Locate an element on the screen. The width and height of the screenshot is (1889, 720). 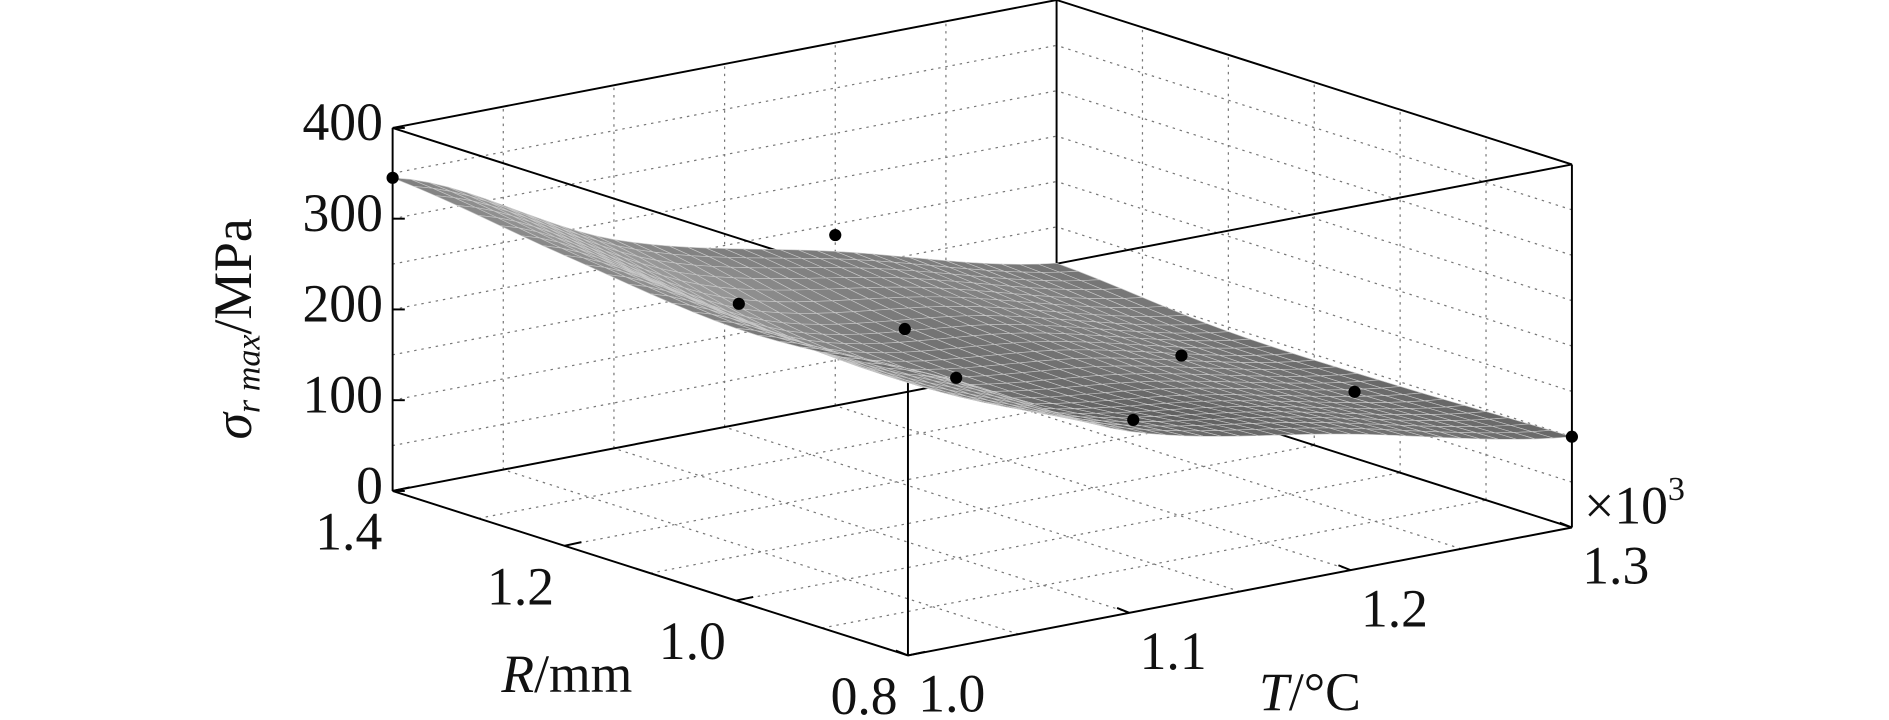
z-tick-label: 0 is located at coordinates (369, 485).